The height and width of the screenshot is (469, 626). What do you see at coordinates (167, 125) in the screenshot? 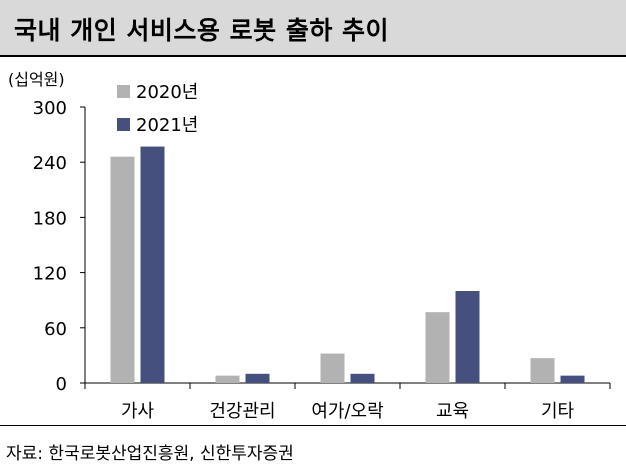
I see `legend-label: 2021년` at bounding box center [167, 125].